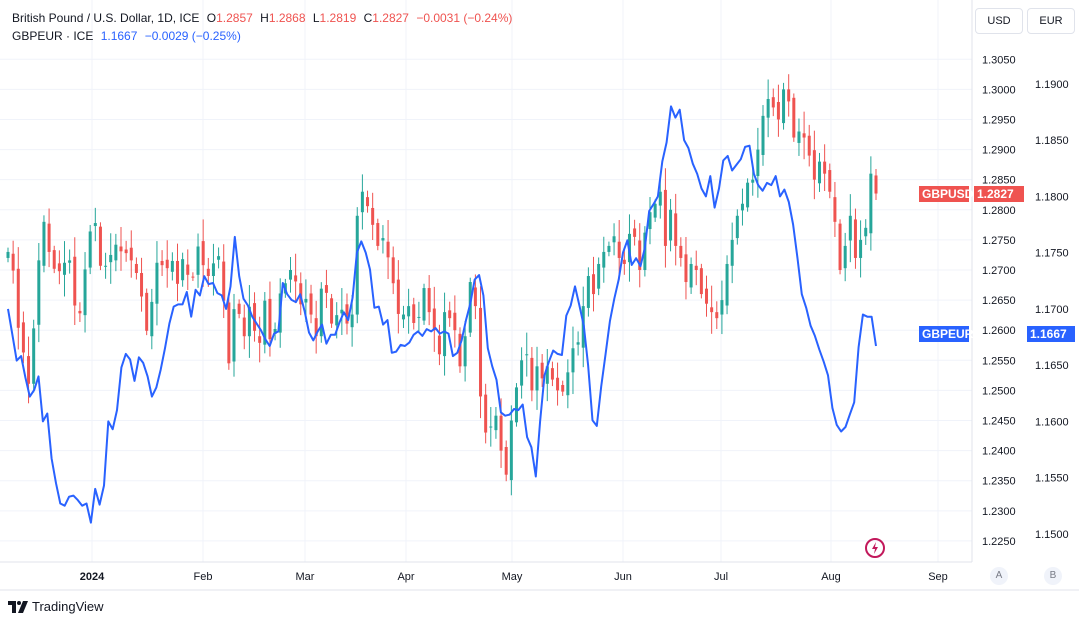  I want to click on usd-axis-button: USD, so click(999, 21).